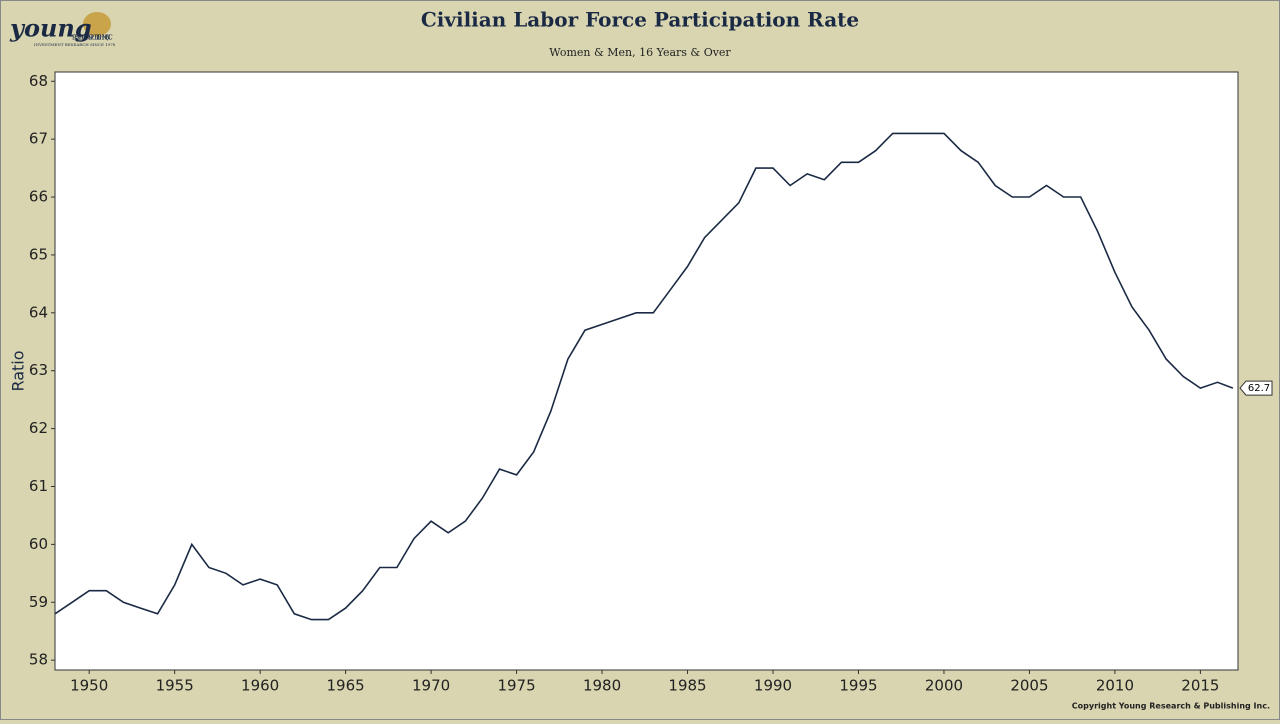  I want to click on y-tick-label: 63, so click(38, 370).